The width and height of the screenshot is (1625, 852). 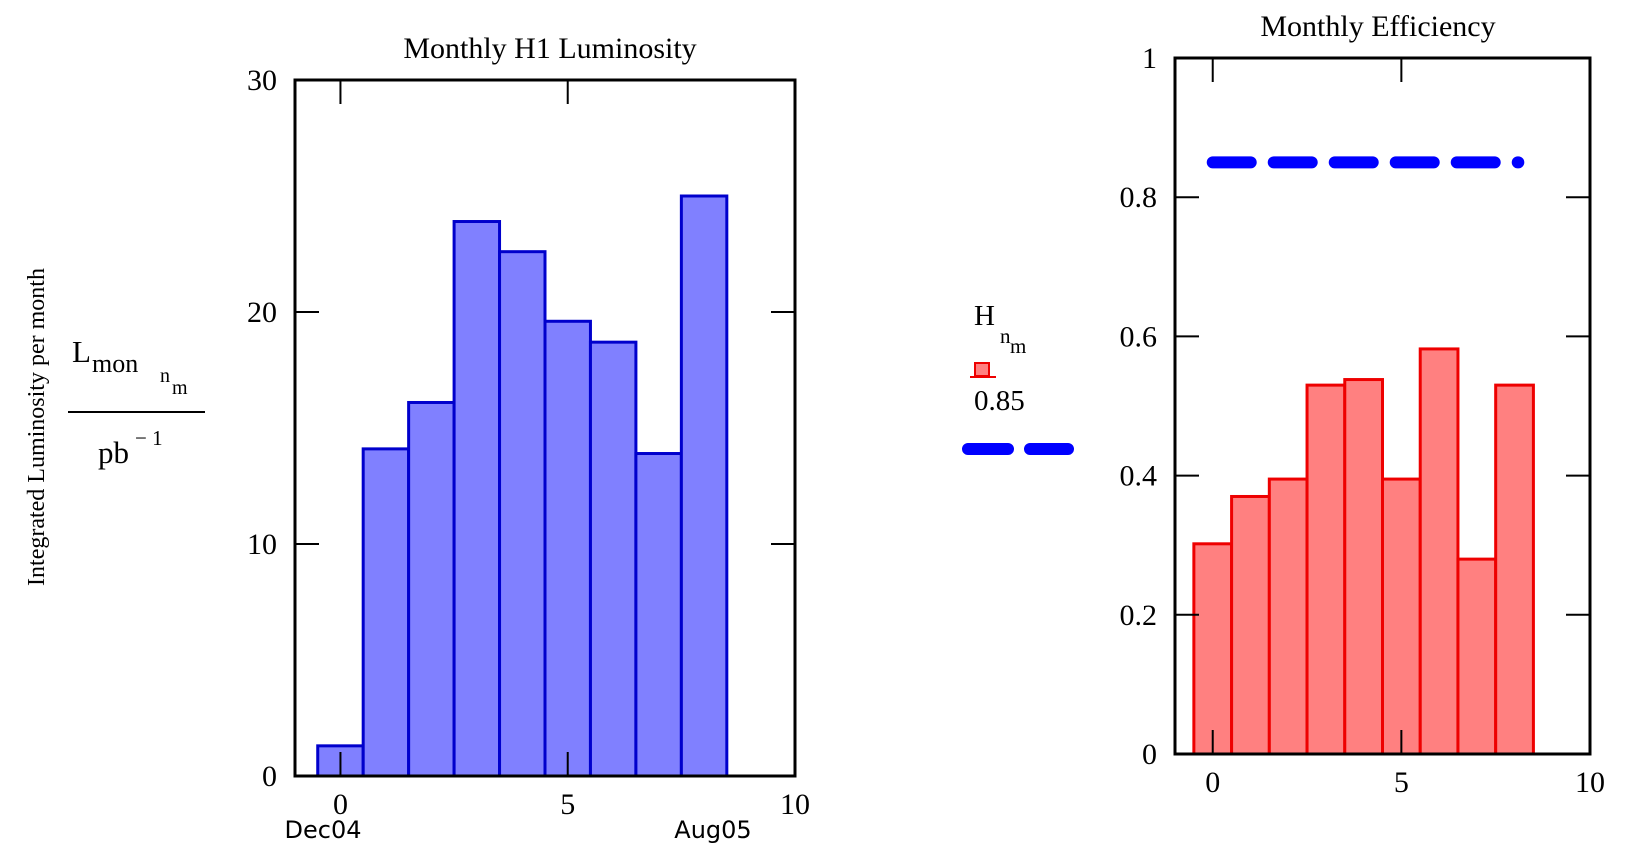 I want to click on legend-reference-value: 0.85, so click(x=999, y=401).